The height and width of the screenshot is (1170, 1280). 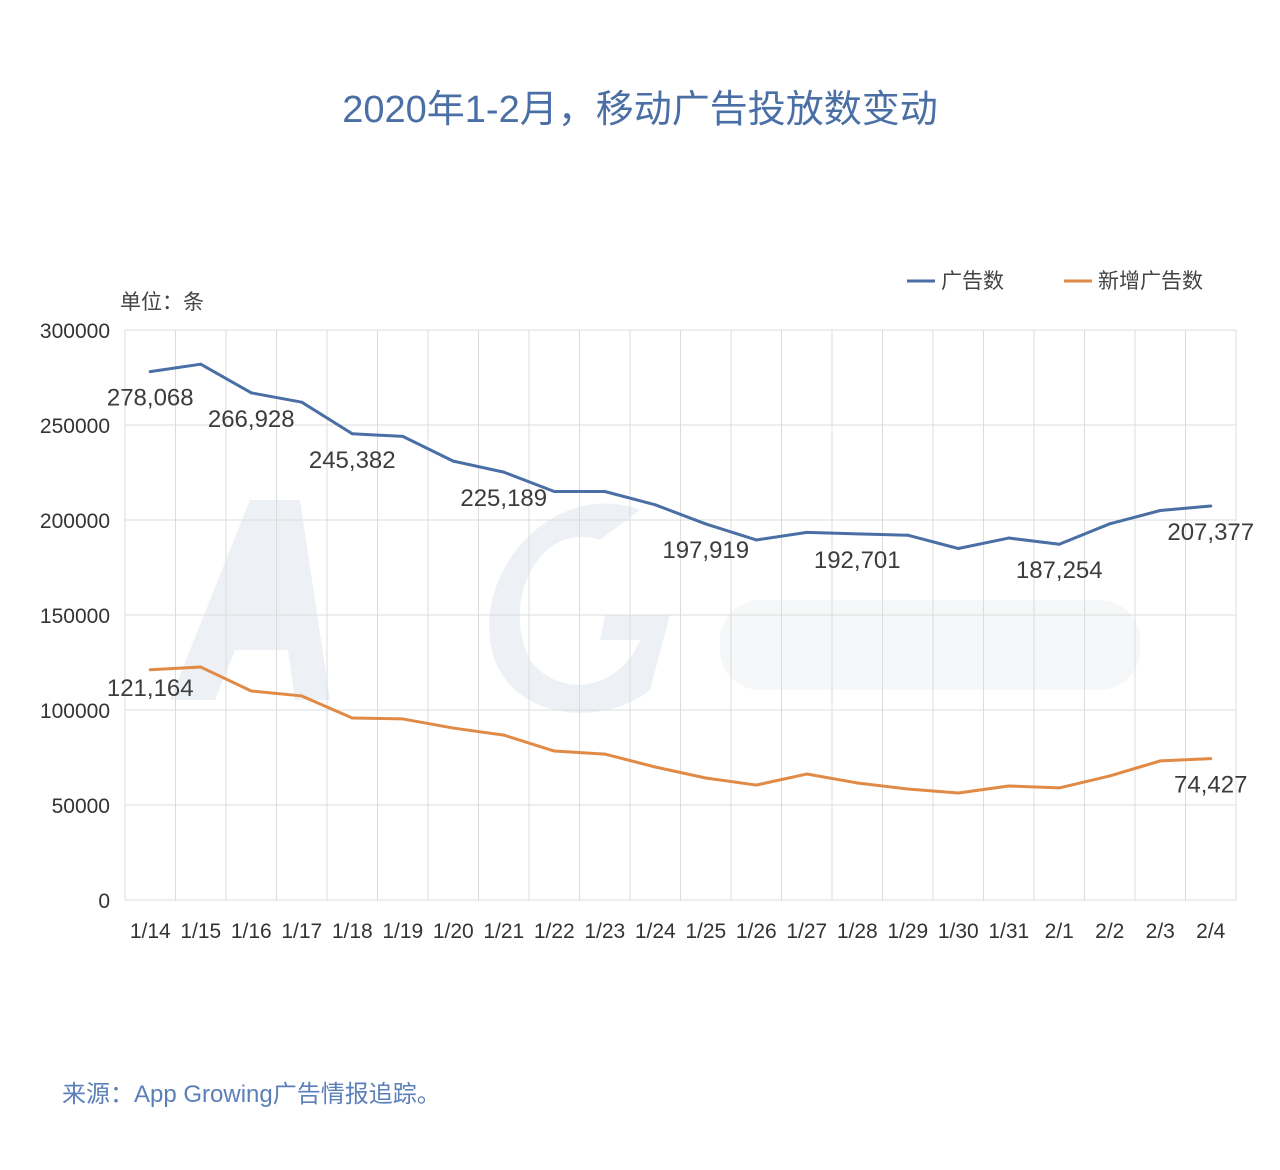 What do you see at coordinates (655, 931) in the screenshot?
I see `x-tick-label: 1/24` at bounding box center [655, 931].